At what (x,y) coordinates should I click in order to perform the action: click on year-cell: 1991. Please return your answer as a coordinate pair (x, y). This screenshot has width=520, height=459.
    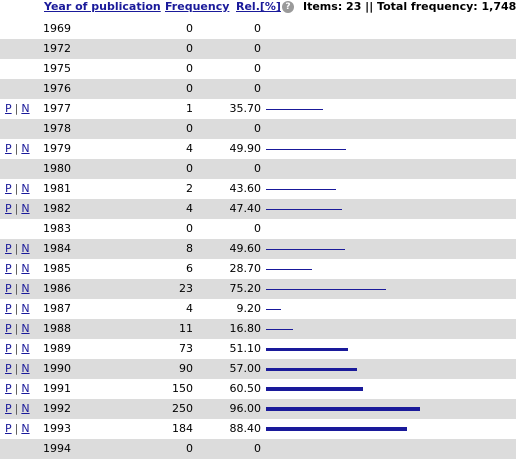
    Looking at the image, I should click on (73, 389).